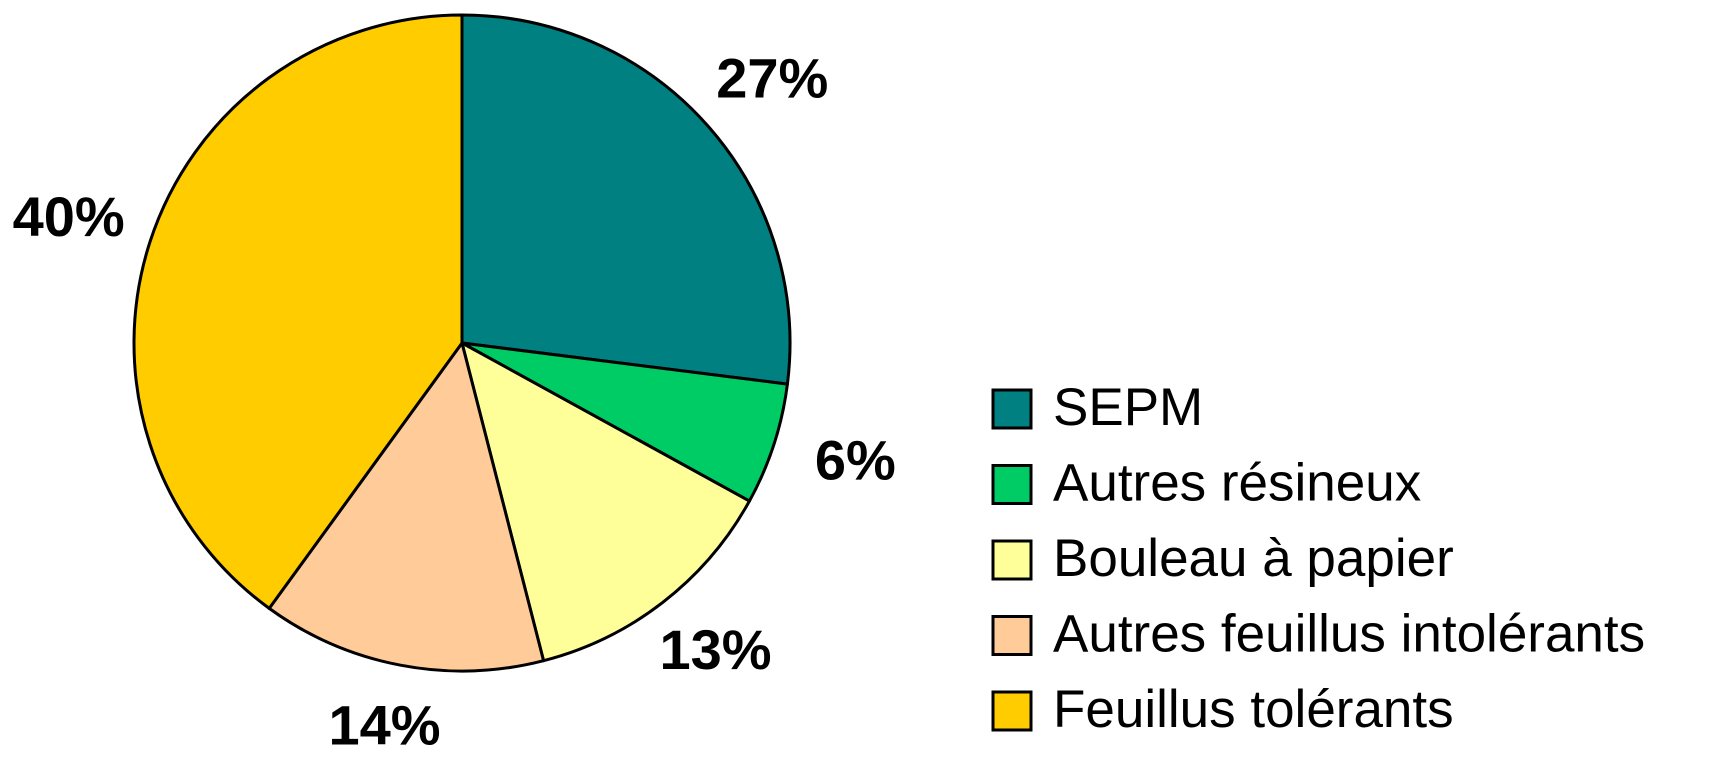 The width and height of the screenshot is (1724, 760). What do you see at coordinates (772, 78) in the screenshot?
I see `data-label: 27%` at bounding box center [772, 78].